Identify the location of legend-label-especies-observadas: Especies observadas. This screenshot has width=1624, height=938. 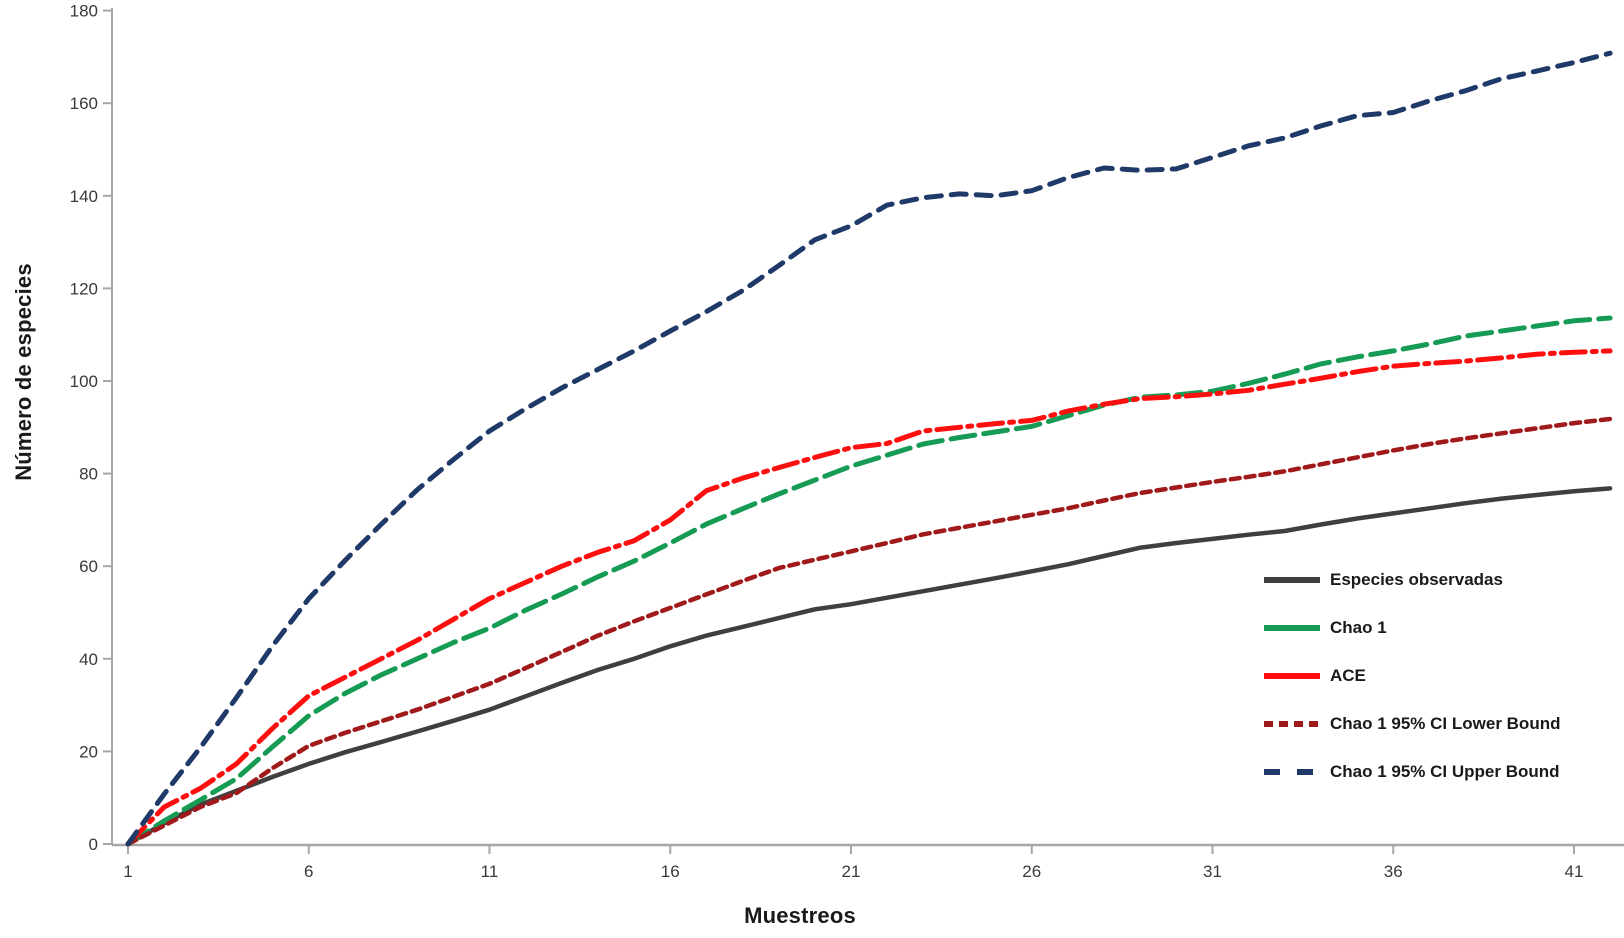
(1416, 579).